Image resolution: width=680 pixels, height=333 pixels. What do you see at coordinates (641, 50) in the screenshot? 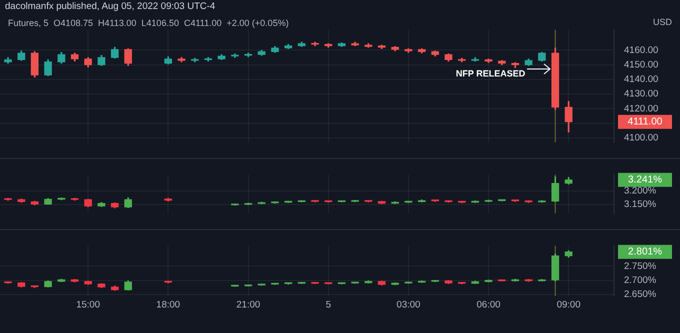
I see `y-tick-label: 4160.00` at bounding box center [641, 50].